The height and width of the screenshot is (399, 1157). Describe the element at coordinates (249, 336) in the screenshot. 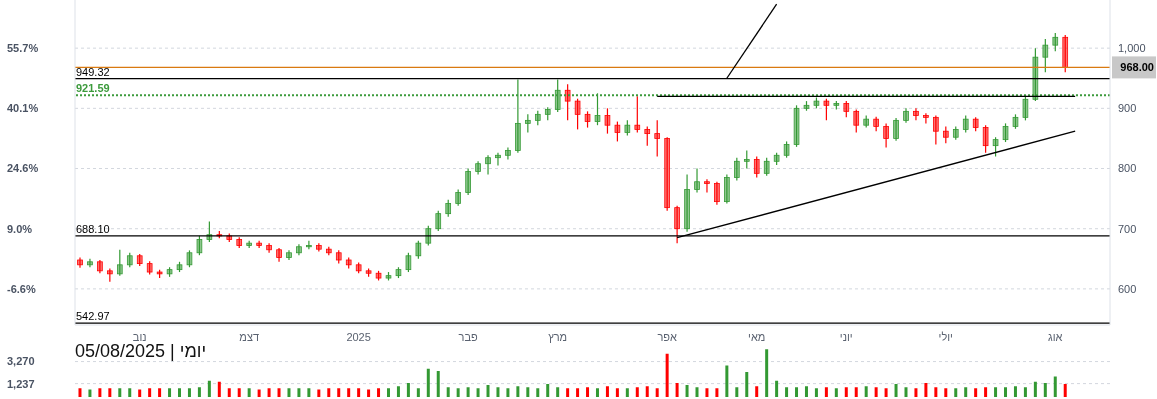

I see `x-tick-label: דצמ` at that location.